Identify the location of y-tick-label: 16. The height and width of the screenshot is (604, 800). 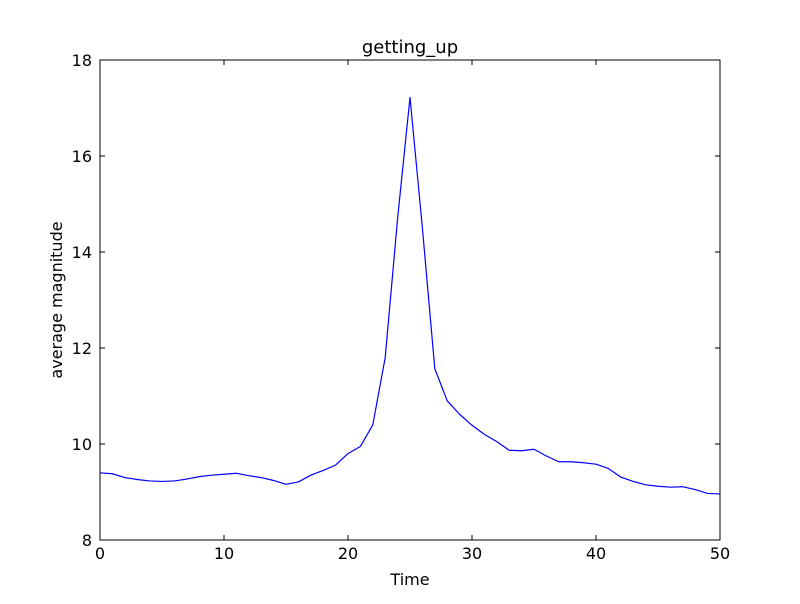
(82, 156).